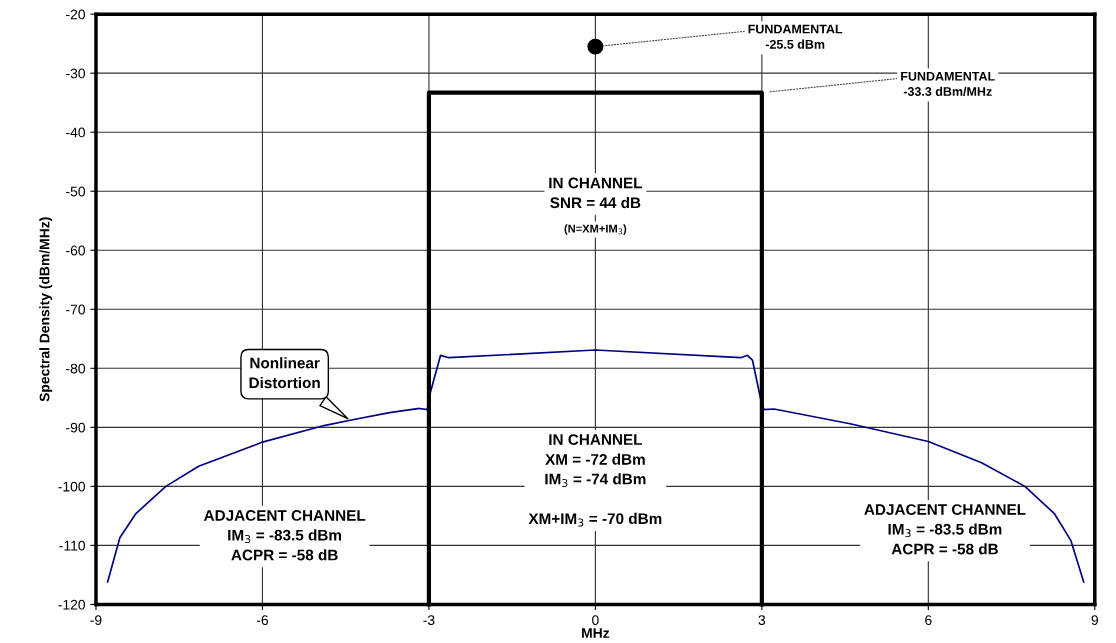 The image size is (1116, 643). What do you see at coordinates (1094, 620) in the screenshot?
I see `x-tick-label: 9` at bounding box center [1094, 620].